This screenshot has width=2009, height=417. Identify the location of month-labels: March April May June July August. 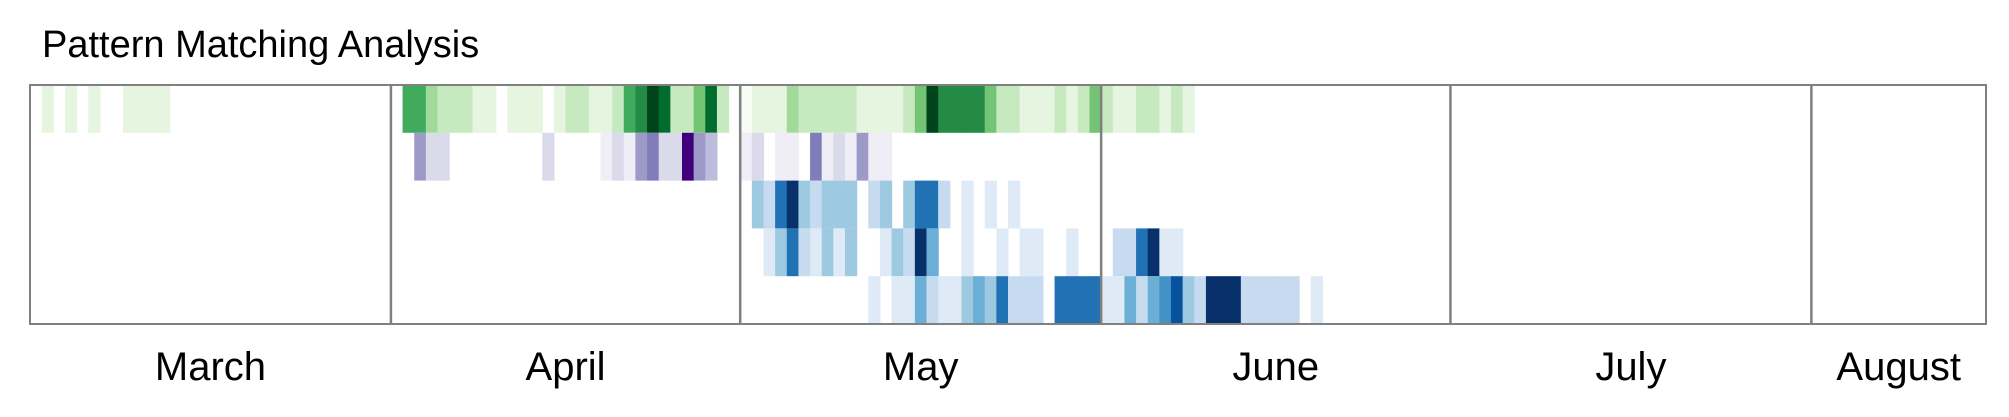
(1058, 367).